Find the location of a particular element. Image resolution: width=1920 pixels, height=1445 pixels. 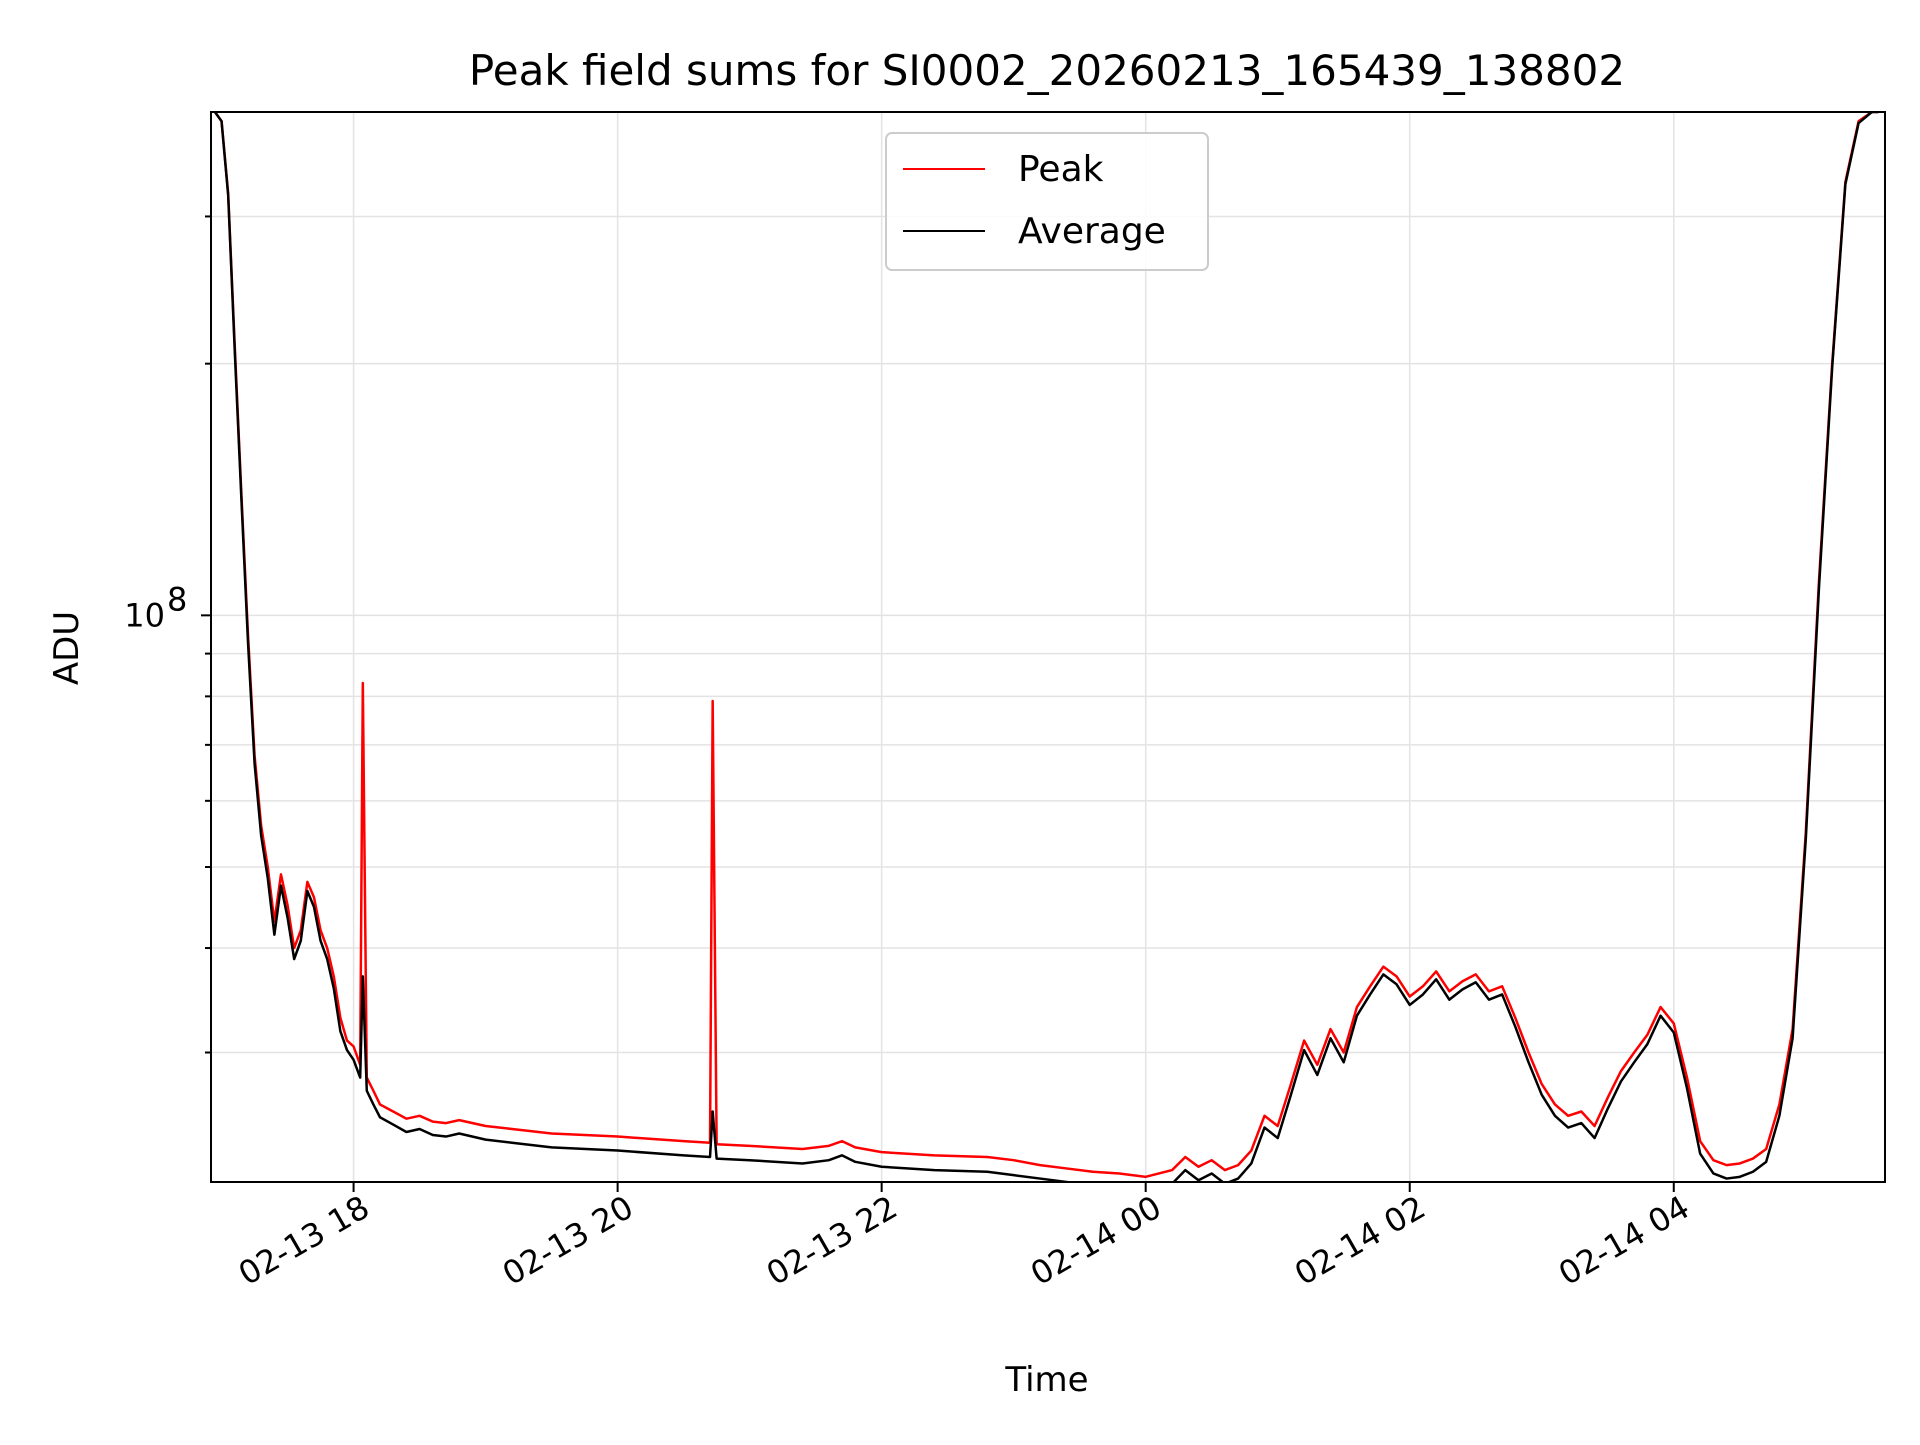

legend-label-average: Average is located at coordinates (1092, 231).